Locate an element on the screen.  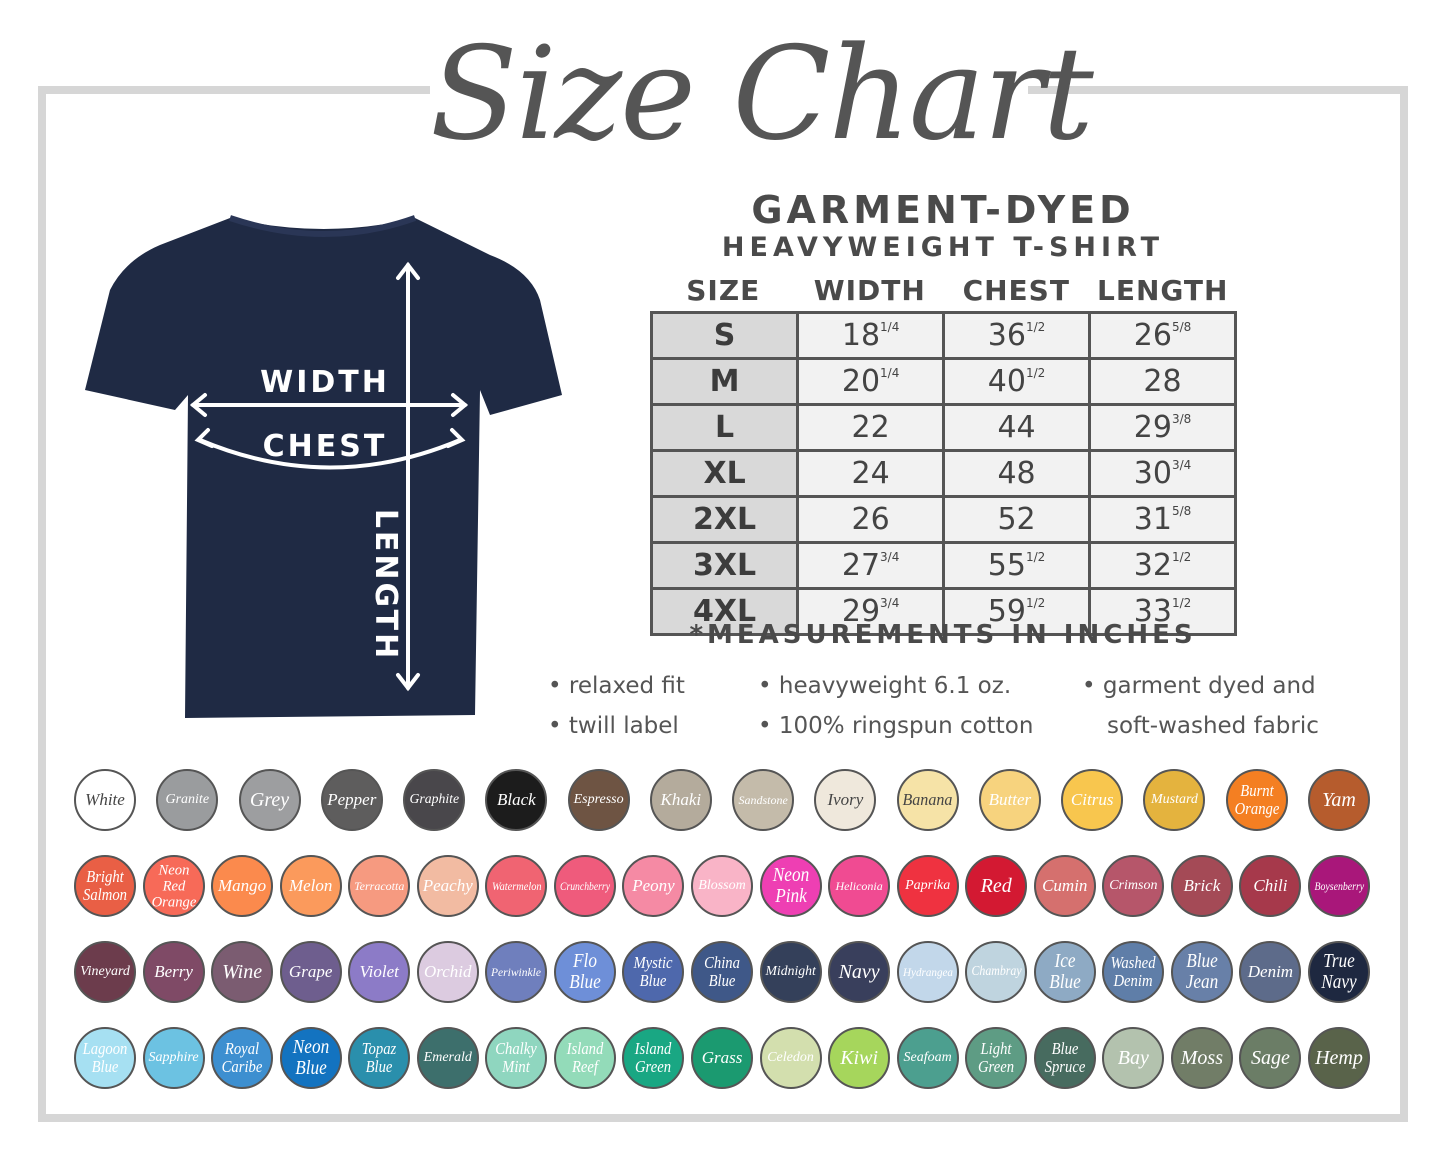
swatch-label: Yam is located at coordinates (1339, 799).